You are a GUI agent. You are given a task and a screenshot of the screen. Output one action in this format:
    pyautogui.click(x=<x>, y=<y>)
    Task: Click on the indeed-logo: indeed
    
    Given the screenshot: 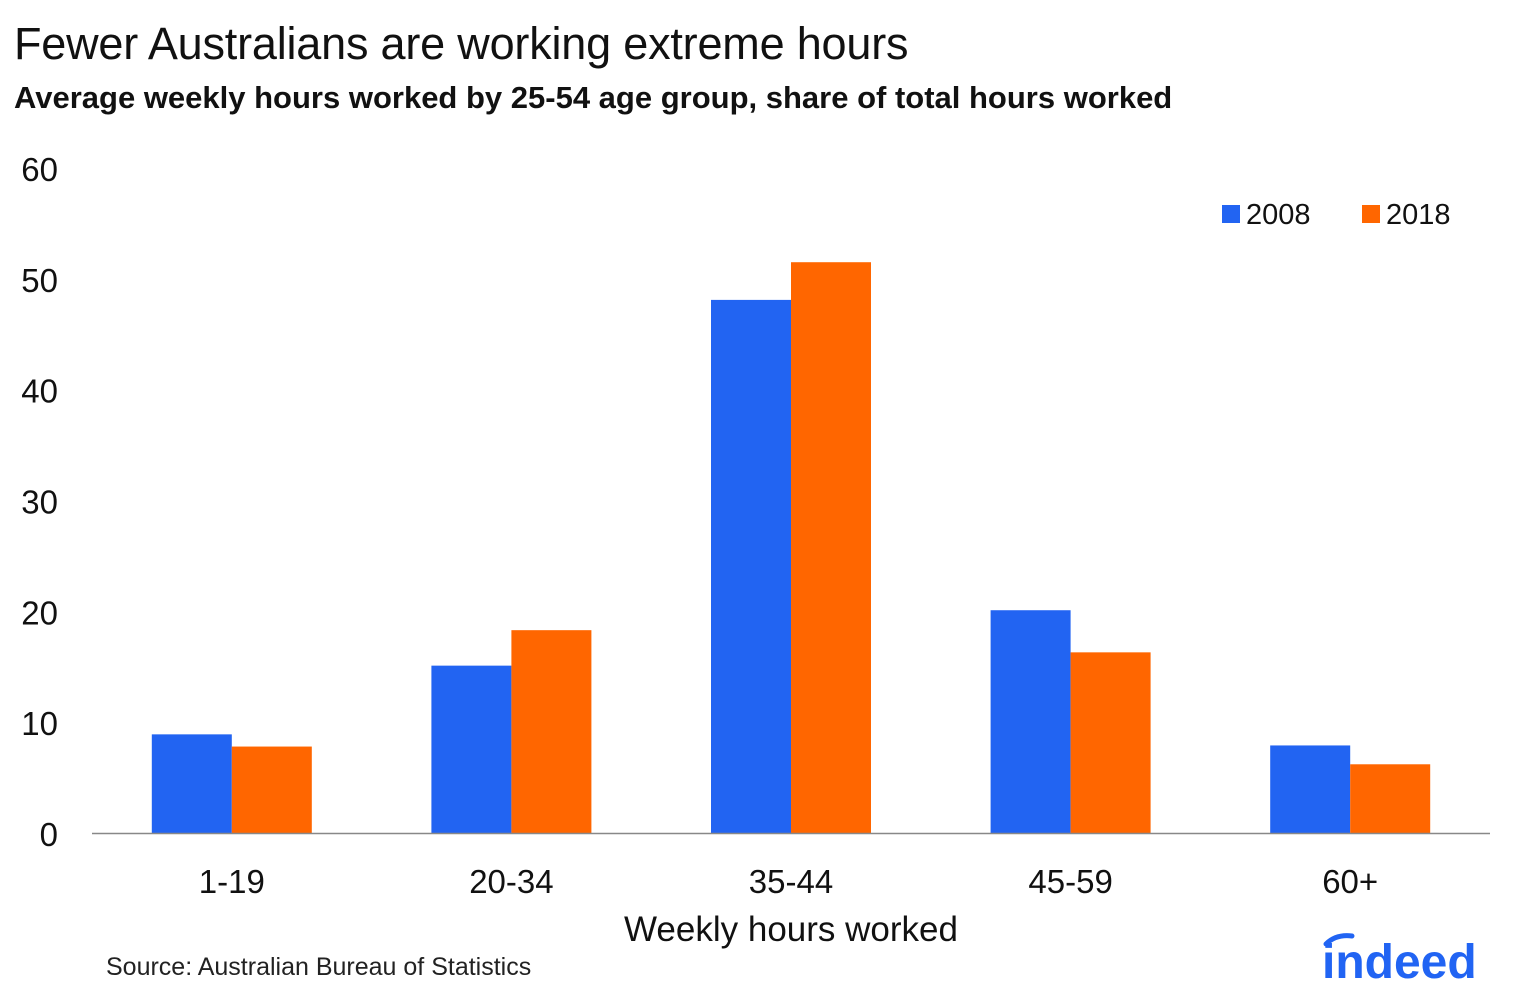 What is the action you would take?
    pyautogui.click(x=1399, y=961)
    